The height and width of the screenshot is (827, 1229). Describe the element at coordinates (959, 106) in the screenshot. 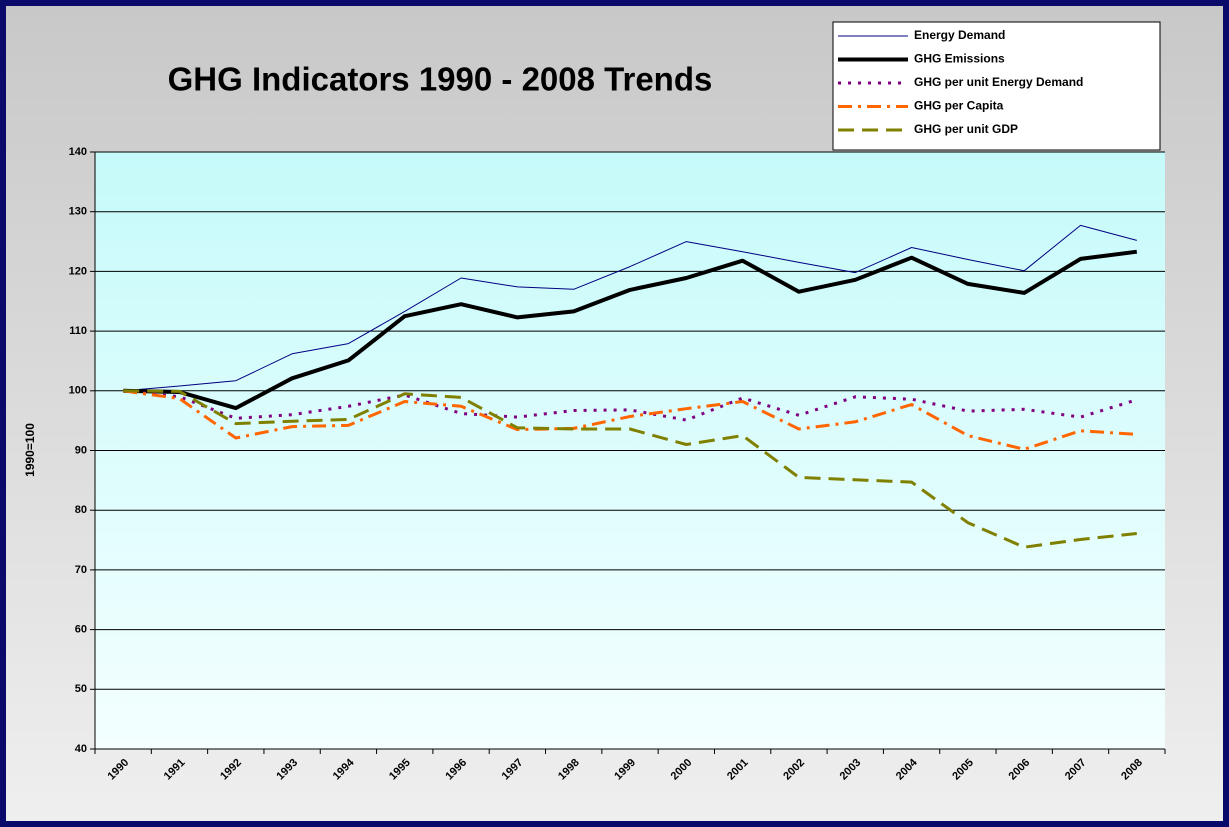

I see `legend-label: GHG per Capita` at that location.